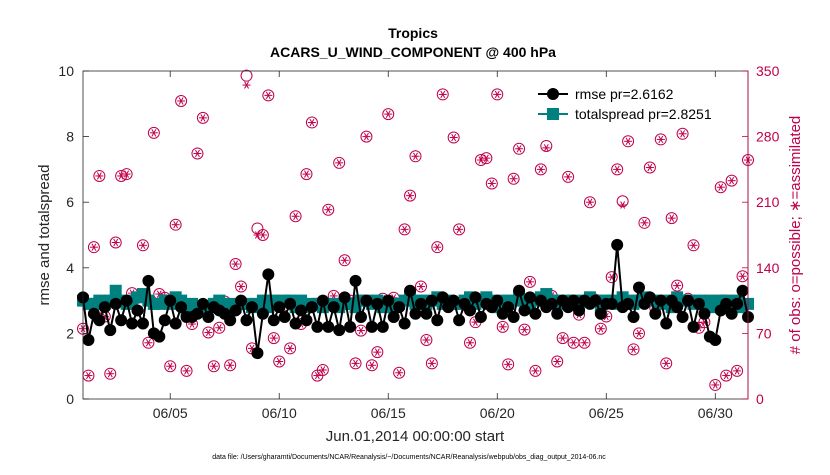 This screenshot has height=475, width=830. Describe the element at coordinates (415, 436) in the screenshot. I see `x-axis-label: Jun.01,2014 00:00:00 start` at that location.